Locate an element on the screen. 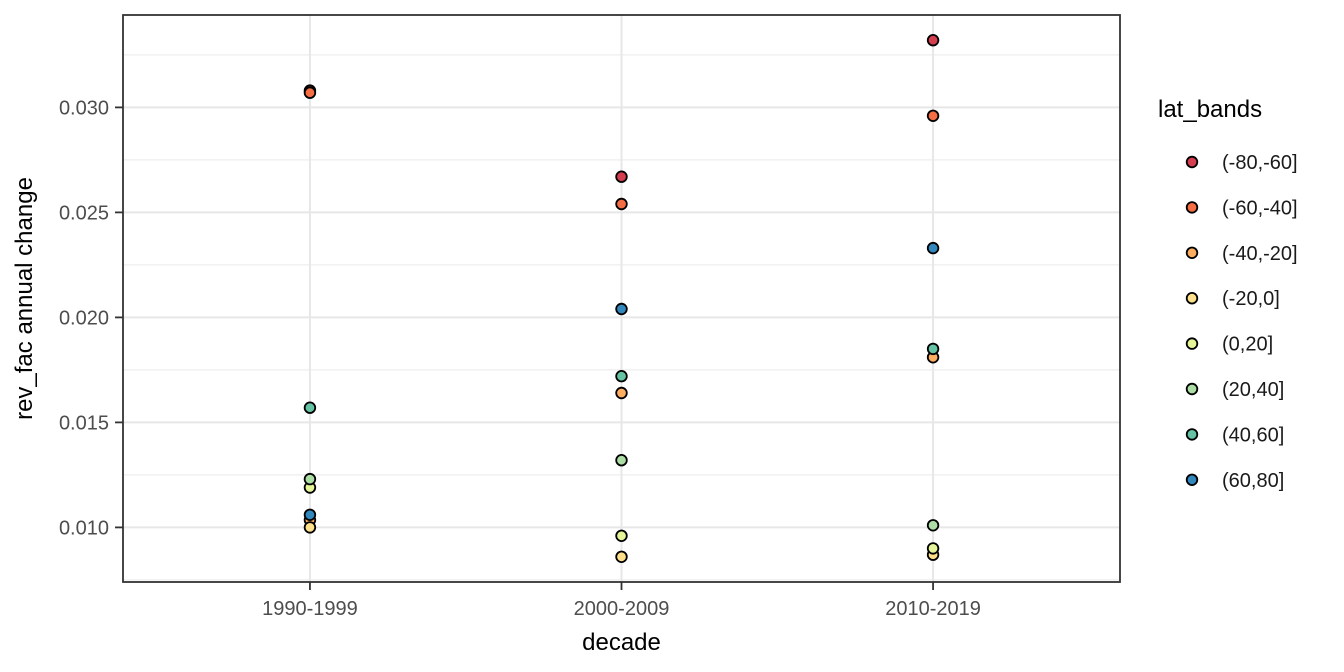 This screenshot has height=672, width=1344. legend-label: (20,40] is located at coordinates (1253, 390).